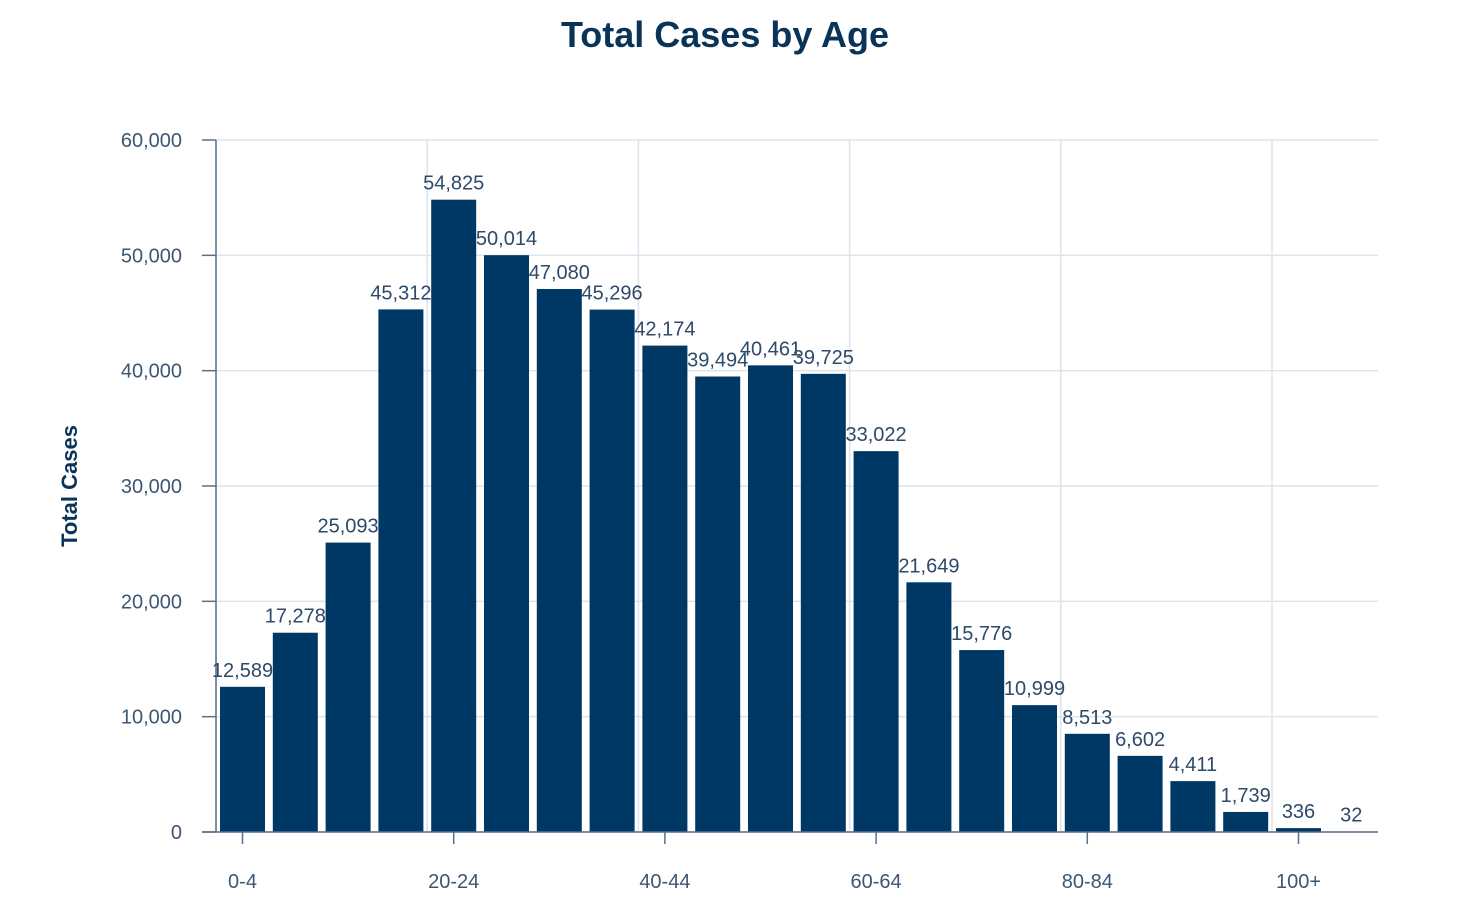  What do you see at coordinates (1298, 830) in the screenshot?
I see `bar-100+` at bounding box center [1298, 830].